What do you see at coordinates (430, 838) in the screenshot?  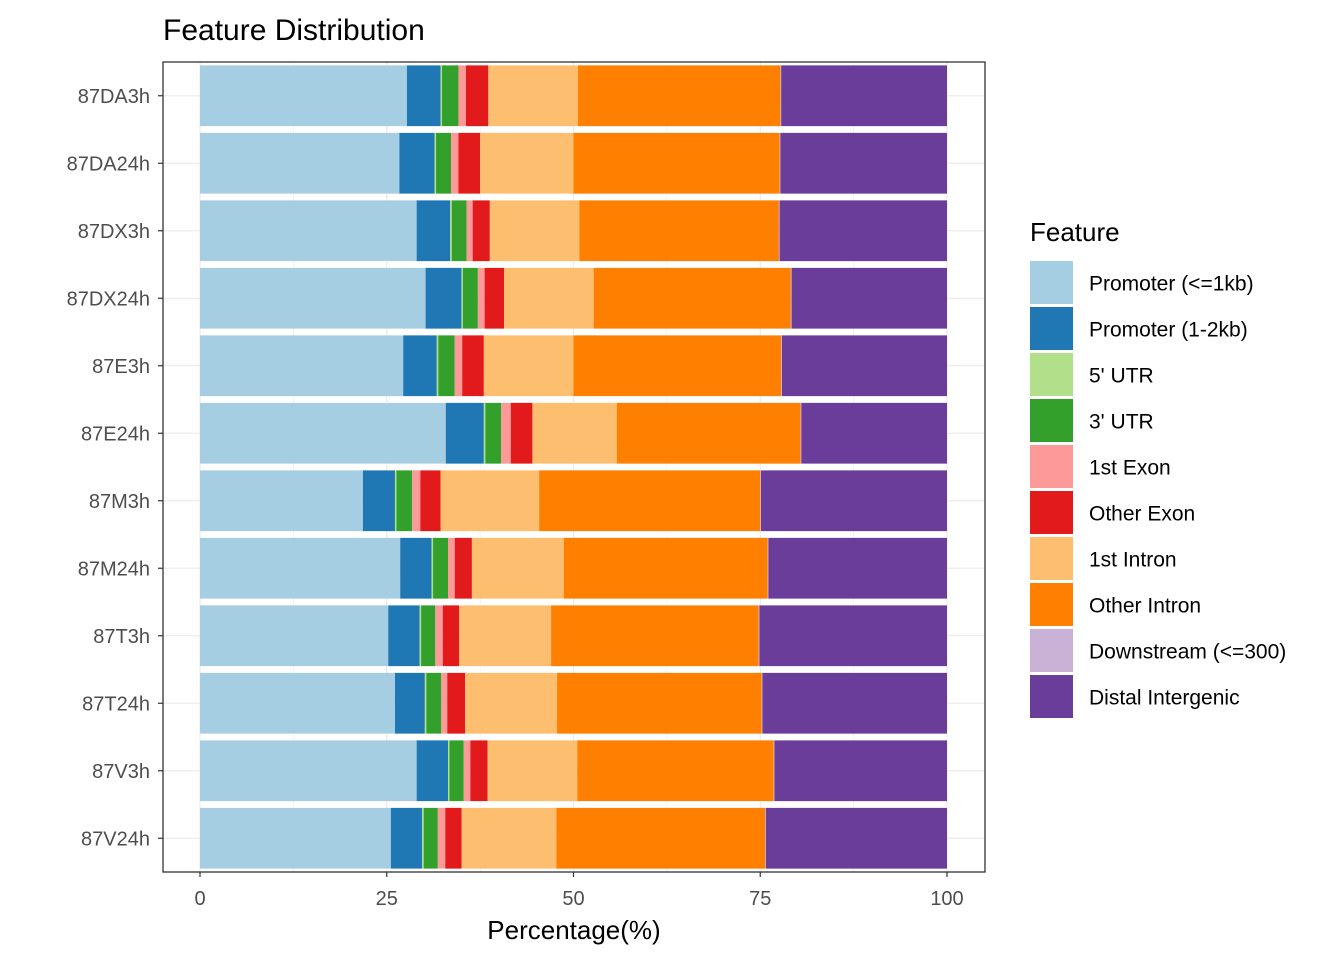 I see `bar-segment-87V24h-s3` at bounding box center [430, 838].